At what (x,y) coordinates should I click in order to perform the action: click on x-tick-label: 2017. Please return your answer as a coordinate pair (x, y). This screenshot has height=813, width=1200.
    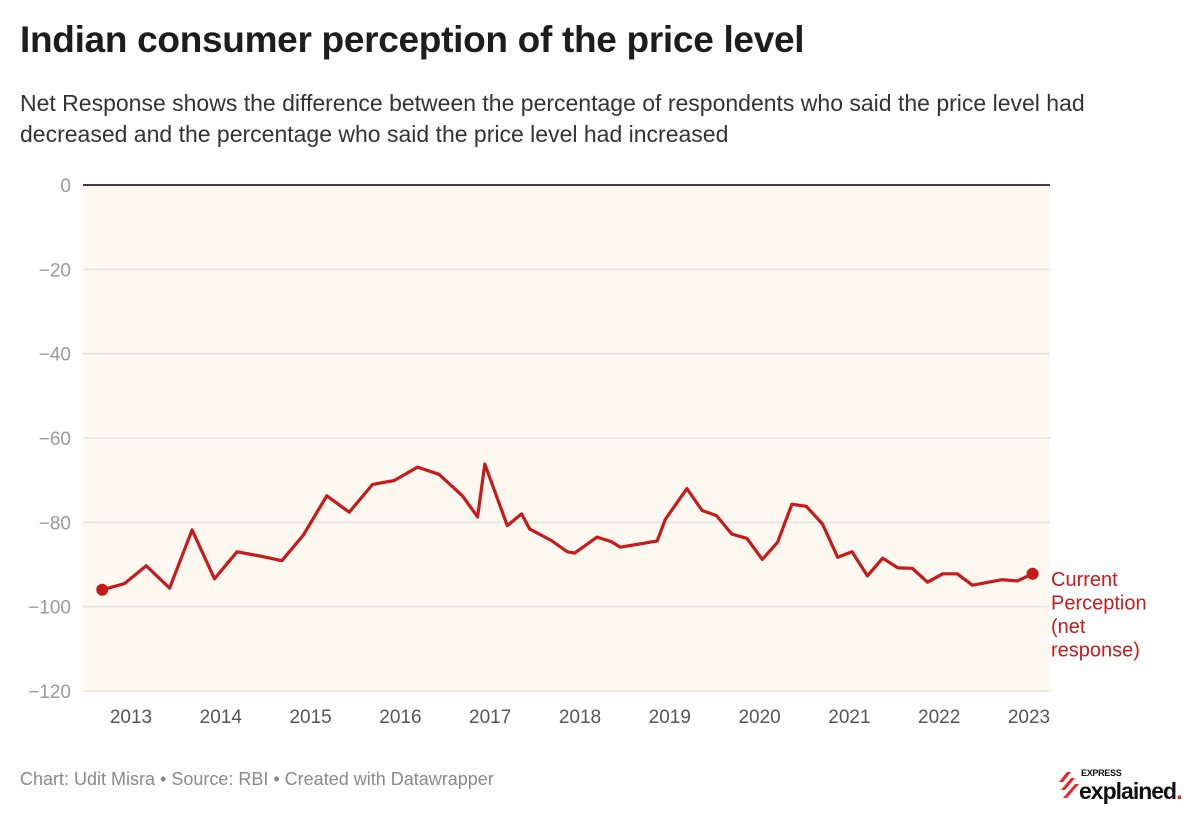
    Looking at the image, I should click on (490, 717).